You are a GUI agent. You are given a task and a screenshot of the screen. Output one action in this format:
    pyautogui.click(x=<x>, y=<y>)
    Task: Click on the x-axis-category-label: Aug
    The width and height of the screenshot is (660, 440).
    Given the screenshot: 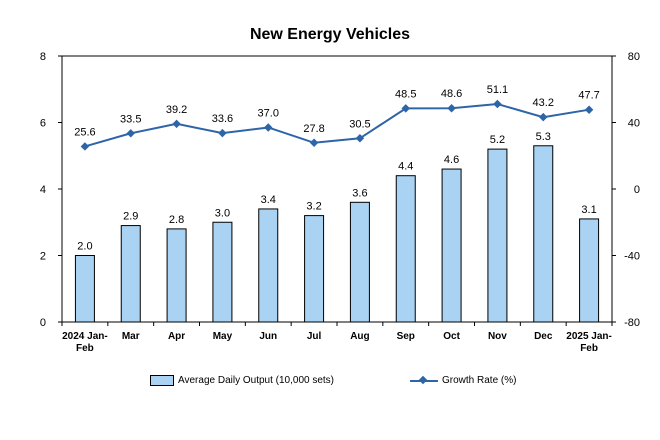 What is the action you would take?
    pyautogui.click(x=359, y=336)
    